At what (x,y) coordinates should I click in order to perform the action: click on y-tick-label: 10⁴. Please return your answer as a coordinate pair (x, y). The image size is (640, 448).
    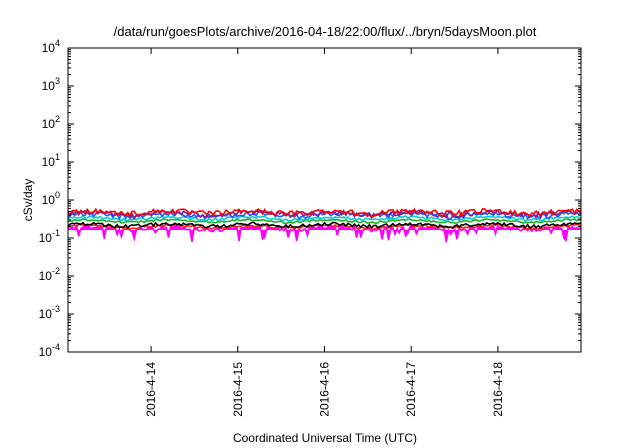
    Looking at the image, I should click on (51, 46).